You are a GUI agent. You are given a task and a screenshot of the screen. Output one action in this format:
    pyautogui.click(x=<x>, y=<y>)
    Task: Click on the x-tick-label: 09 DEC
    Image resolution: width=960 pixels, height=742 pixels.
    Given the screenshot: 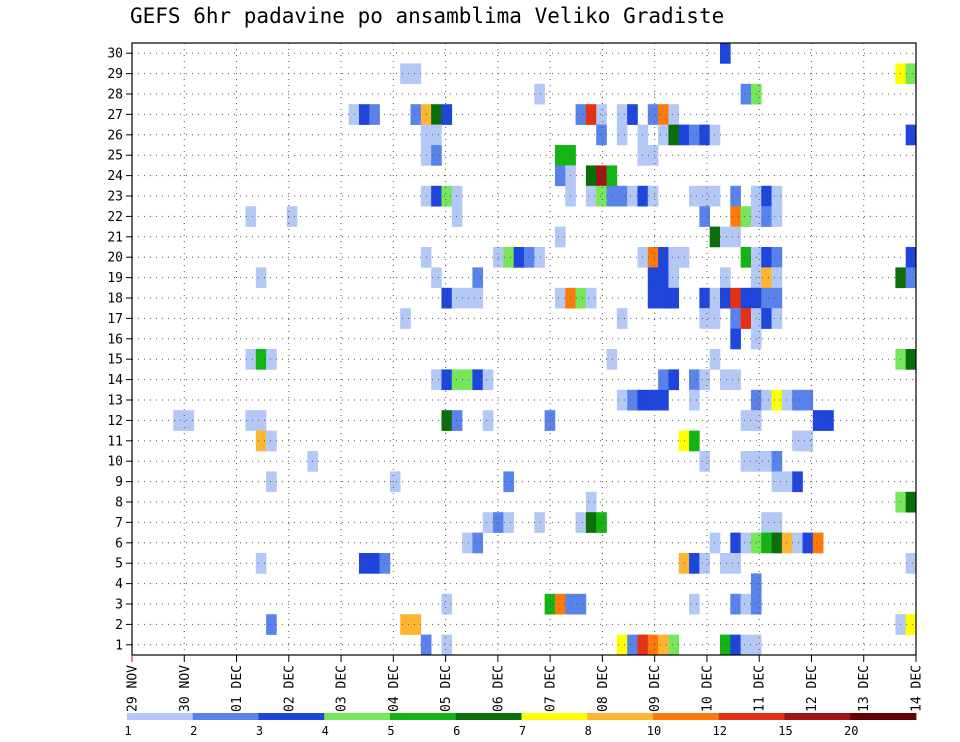 What is the action you would take?
    pyautogui.click(x=655, y=688)
    